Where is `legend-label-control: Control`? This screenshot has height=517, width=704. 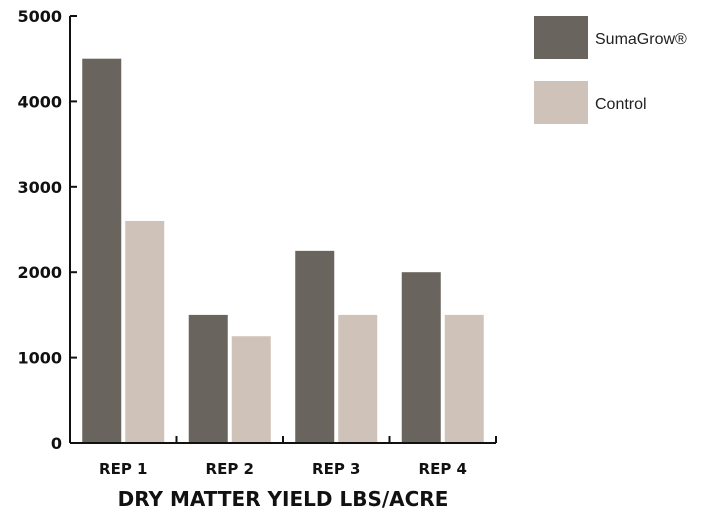 legend-label-control: Control is located at coordinates (621, 104).